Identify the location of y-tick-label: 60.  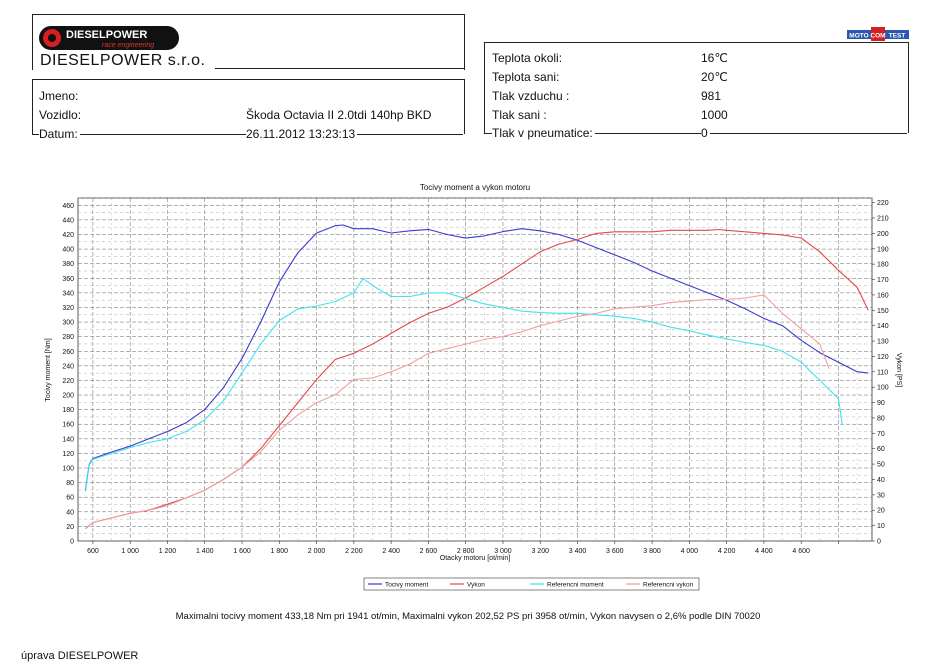
(70, 498).